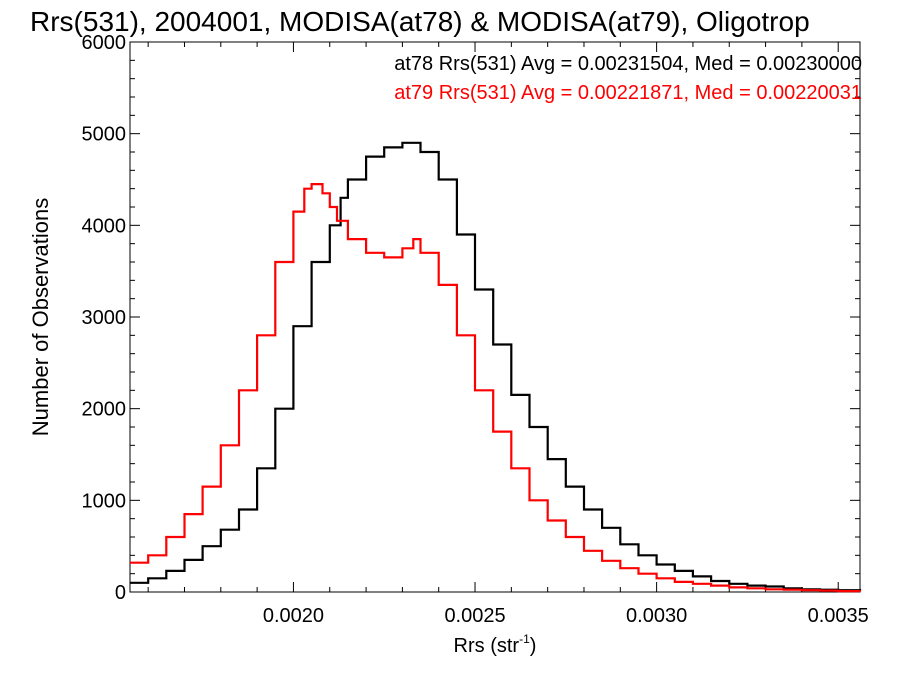  What do you see at coordinates (104, 318) in the screenshot?
I see `y-tick-label: 3000` at bounding box center [104, 318].